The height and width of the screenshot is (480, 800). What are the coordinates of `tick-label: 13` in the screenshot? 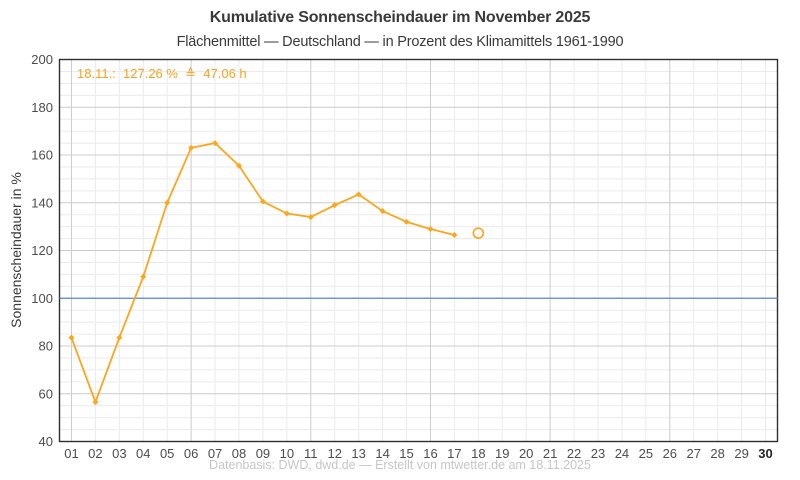 It's located at (358, 453).